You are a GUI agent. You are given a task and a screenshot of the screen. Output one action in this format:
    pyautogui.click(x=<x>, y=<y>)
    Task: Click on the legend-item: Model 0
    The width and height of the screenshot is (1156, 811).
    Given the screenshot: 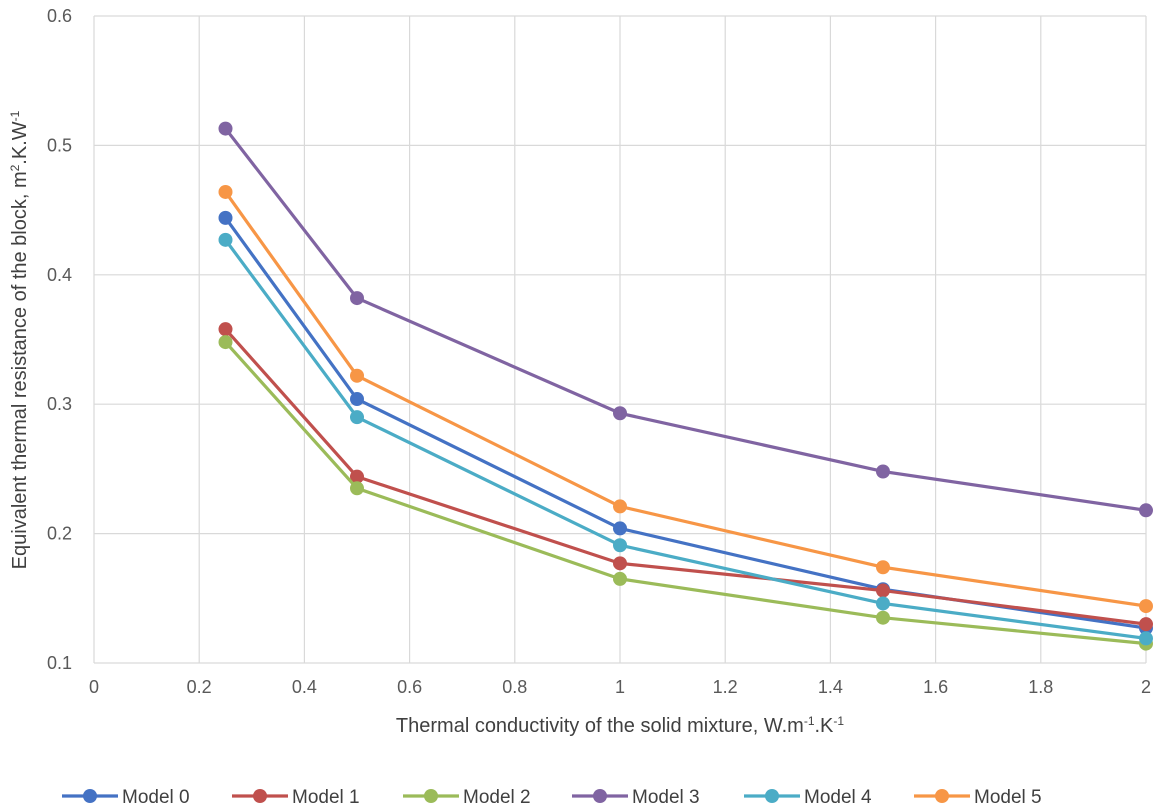 What is the action you would take?
    pyautogui.click(x=126, y=797)
    